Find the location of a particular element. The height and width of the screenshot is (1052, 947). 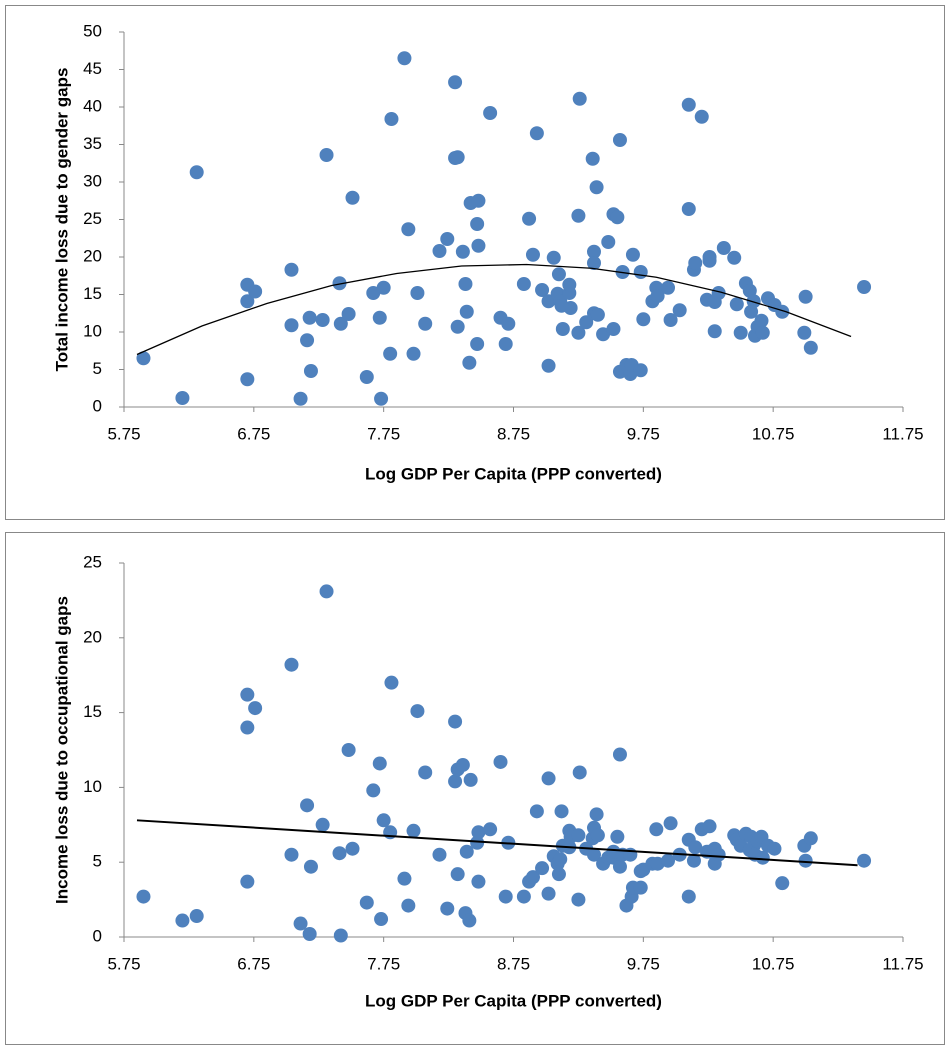

y-tick-label: 0 is located at coordinates (97, 935).